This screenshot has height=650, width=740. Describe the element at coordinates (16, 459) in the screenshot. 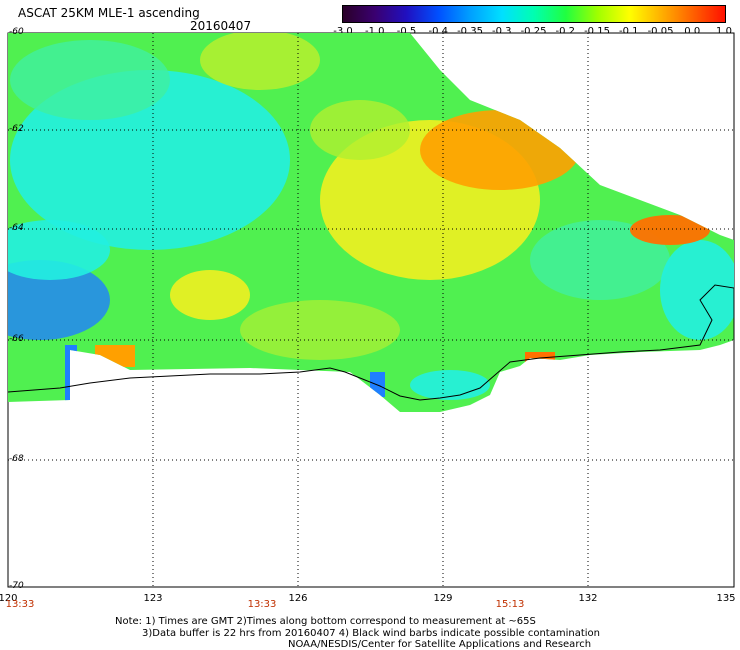

I see `latitude-label: -68` at that location.